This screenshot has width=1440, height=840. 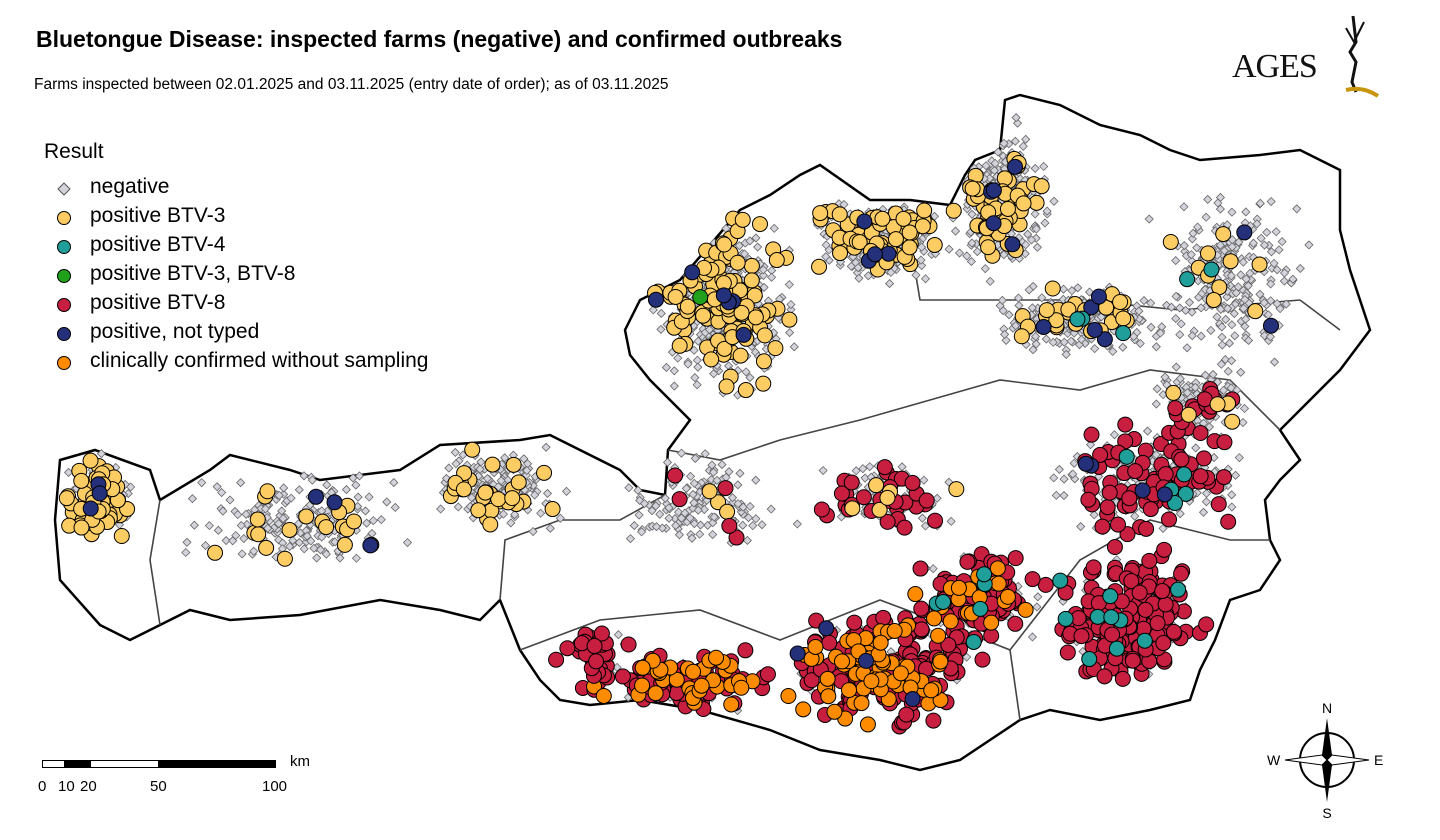 I want to click on legend-item: clinically confirmed without sampling, so click(x=236, y=360).